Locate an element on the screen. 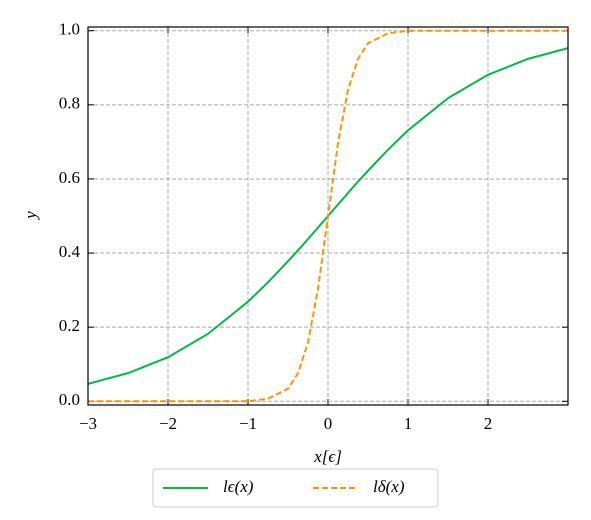  legend-label: lϵ(x) is located at coordinates (238, 486).